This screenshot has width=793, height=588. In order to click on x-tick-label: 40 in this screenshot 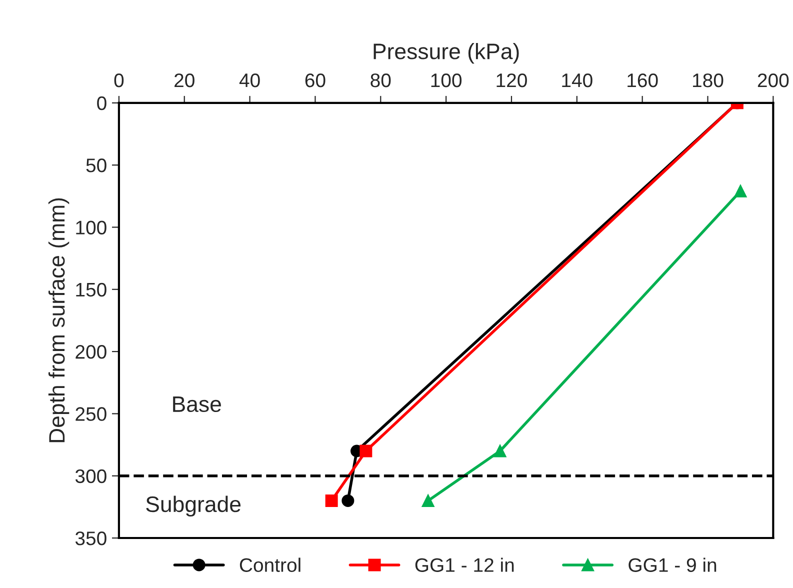, I will do `click(249, 80)`.